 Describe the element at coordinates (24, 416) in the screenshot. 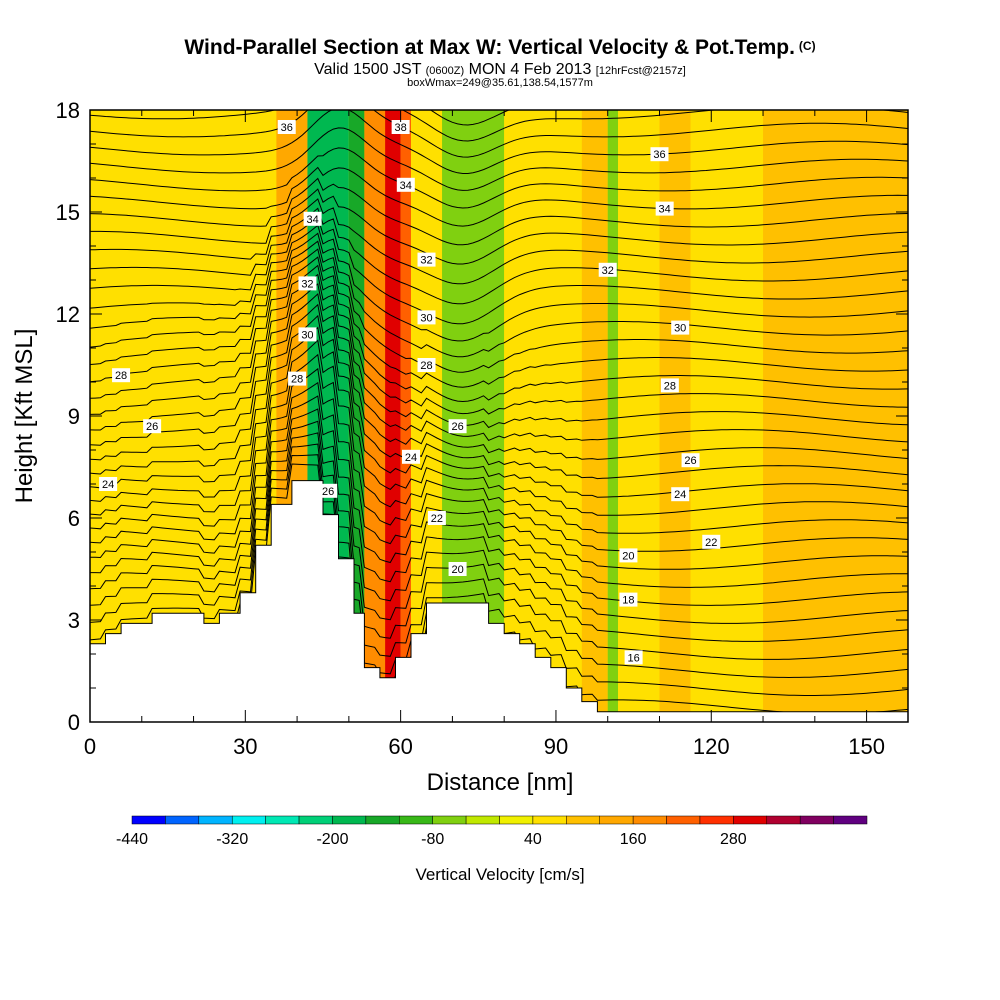

I see `y-axis-title: Height [Kft MSL]` at that location.